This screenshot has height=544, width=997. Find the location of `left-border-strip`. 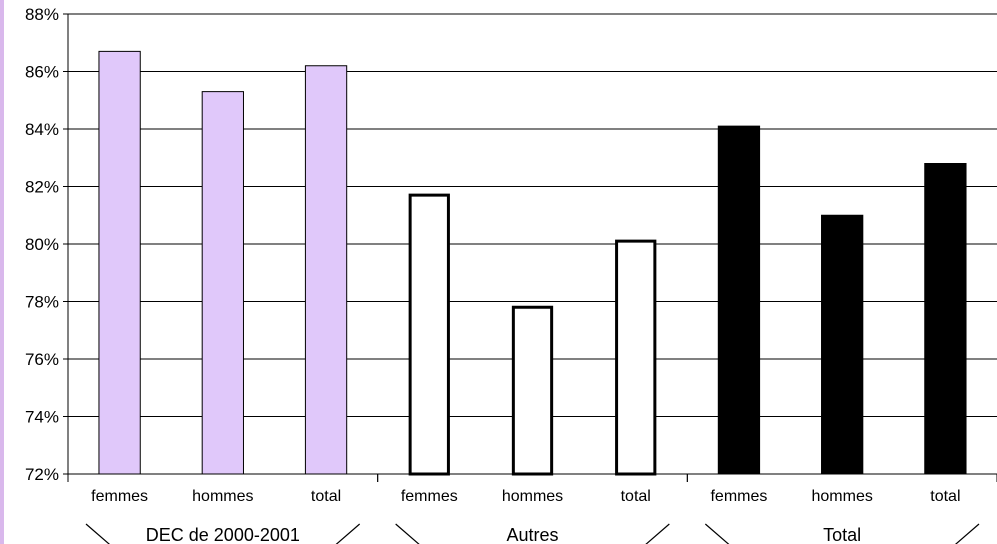

left-border-strip is located at coordinates (2, 272).